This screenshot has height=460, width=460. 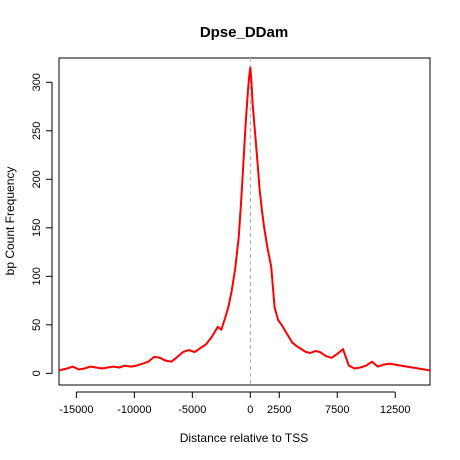 What do you see at coordinates (76, 410) in the screenshot?
I see `x-tick-label: -15000` at bounding box center [76, 410].